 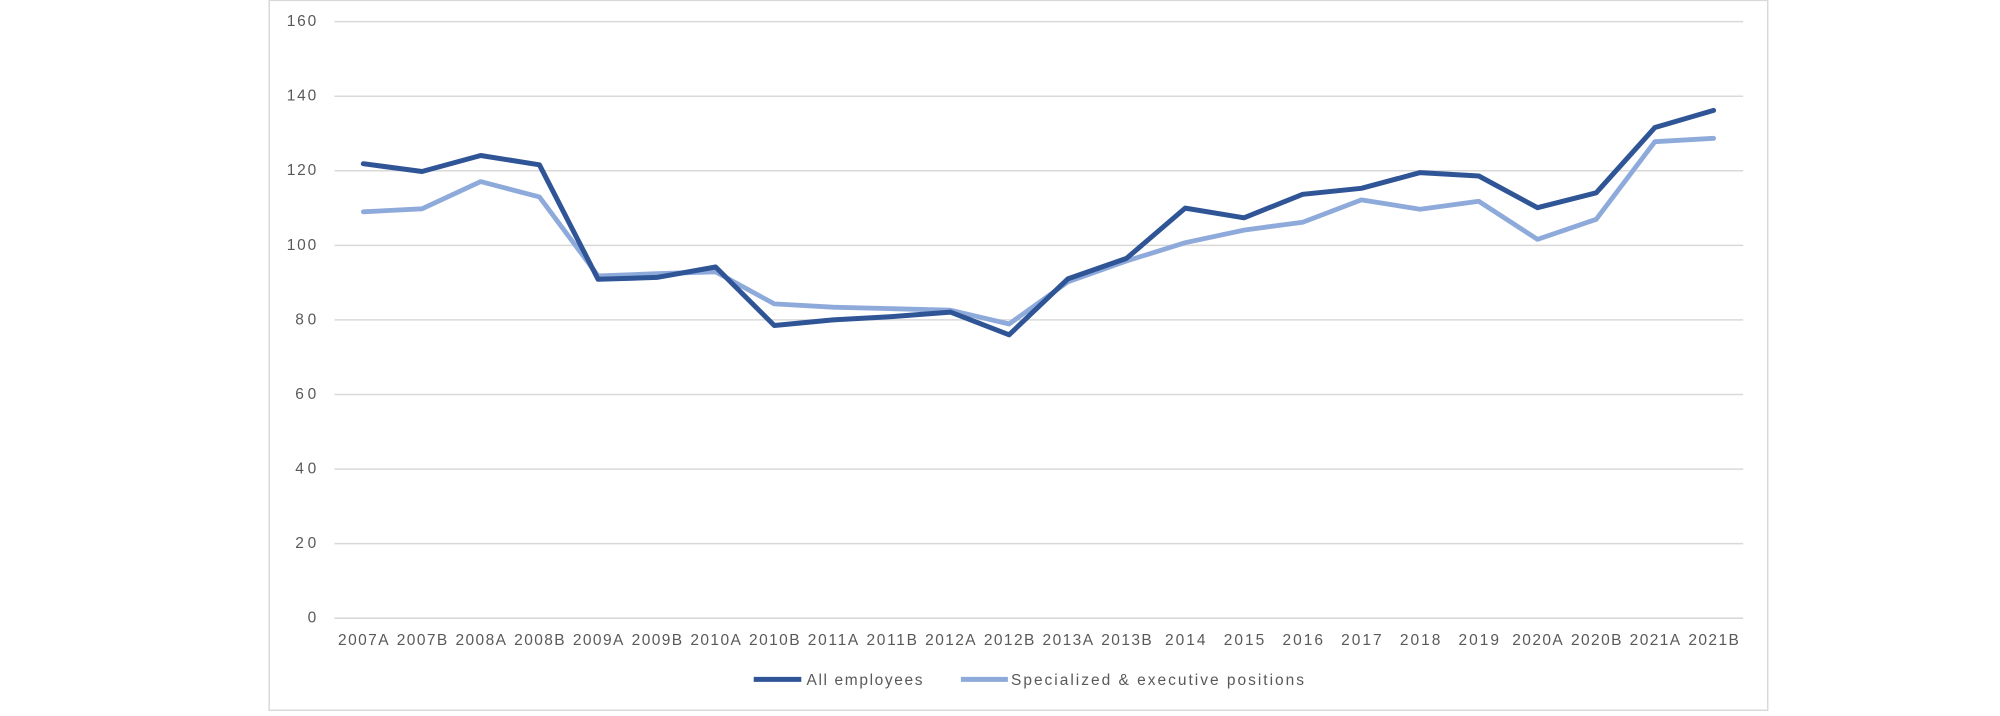 What do you see at coordinates (1009, 640) in the screenshot?
I see `svg-text: 2012B` at bounding box center [1009, 640].